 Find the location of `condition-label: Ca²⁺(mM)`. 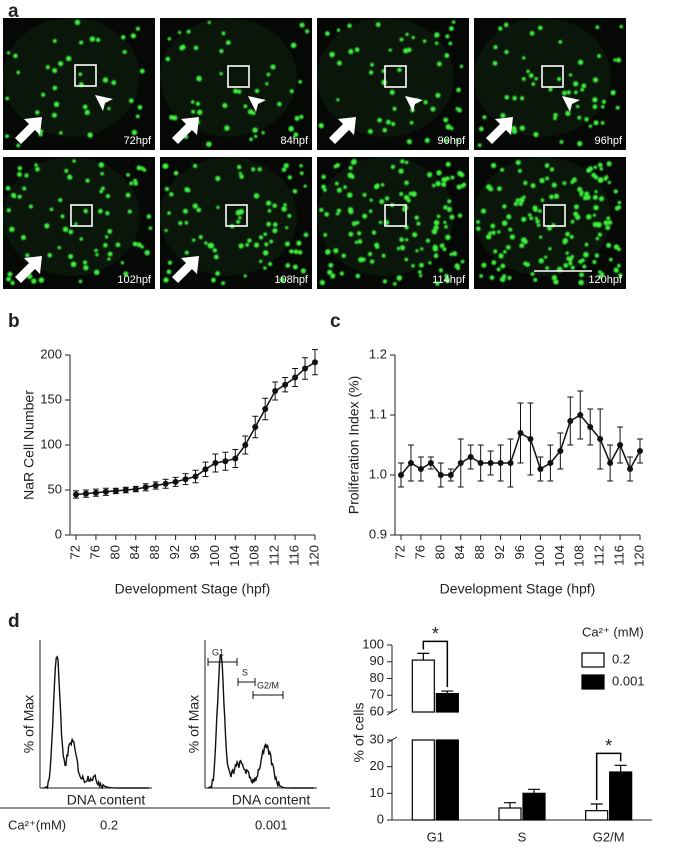

condition-label: Ca²⁺(mM) is located at coordinates (37, 824).